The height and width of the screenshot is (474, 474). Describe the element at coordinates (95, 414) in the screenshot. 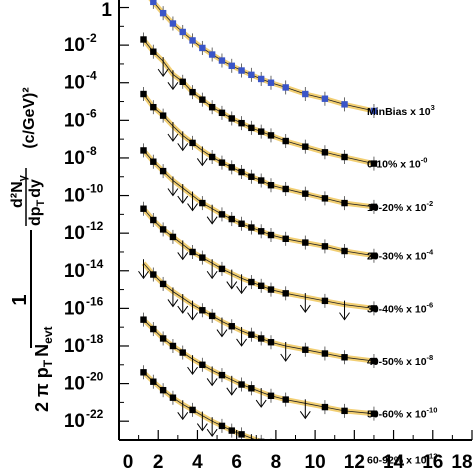

I see `y-tick-exponent: -22` at that location.